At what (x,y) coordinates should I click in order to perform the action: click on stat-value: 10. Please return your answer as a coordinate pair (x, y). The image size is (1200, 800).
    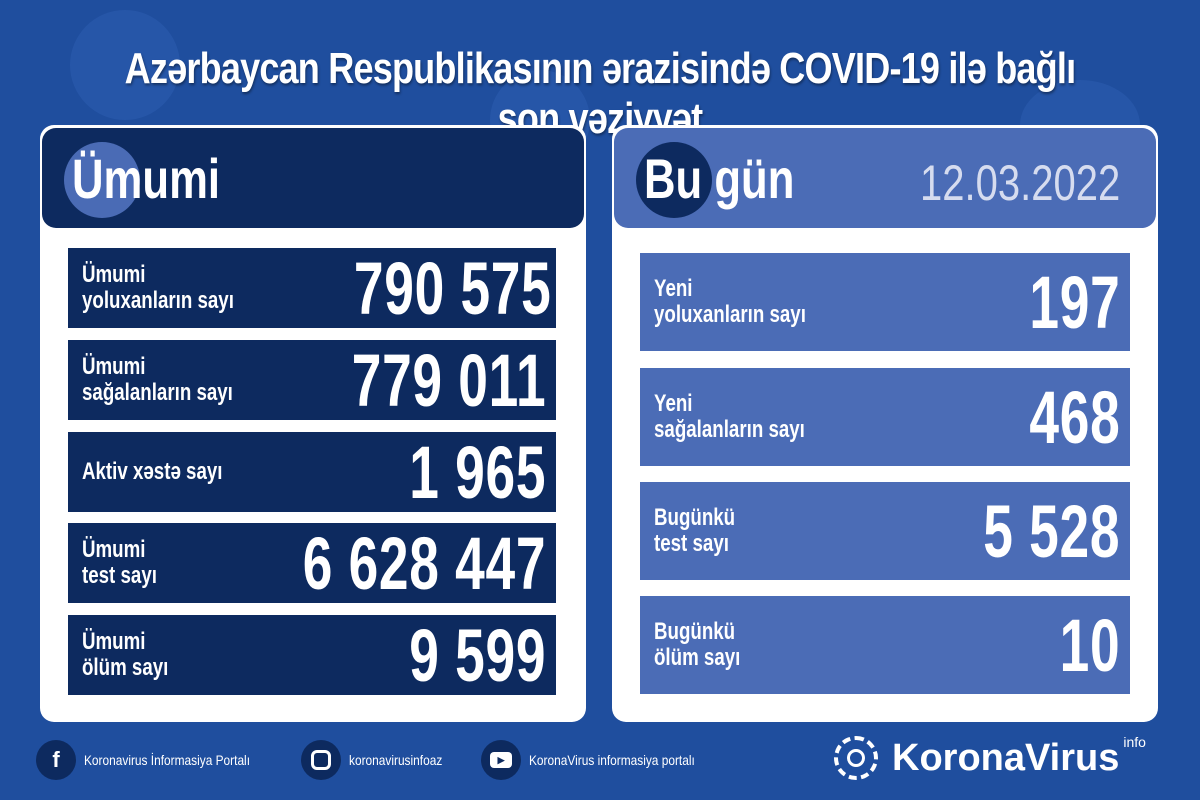
    Looking at the image, I should click on (1089, 645).